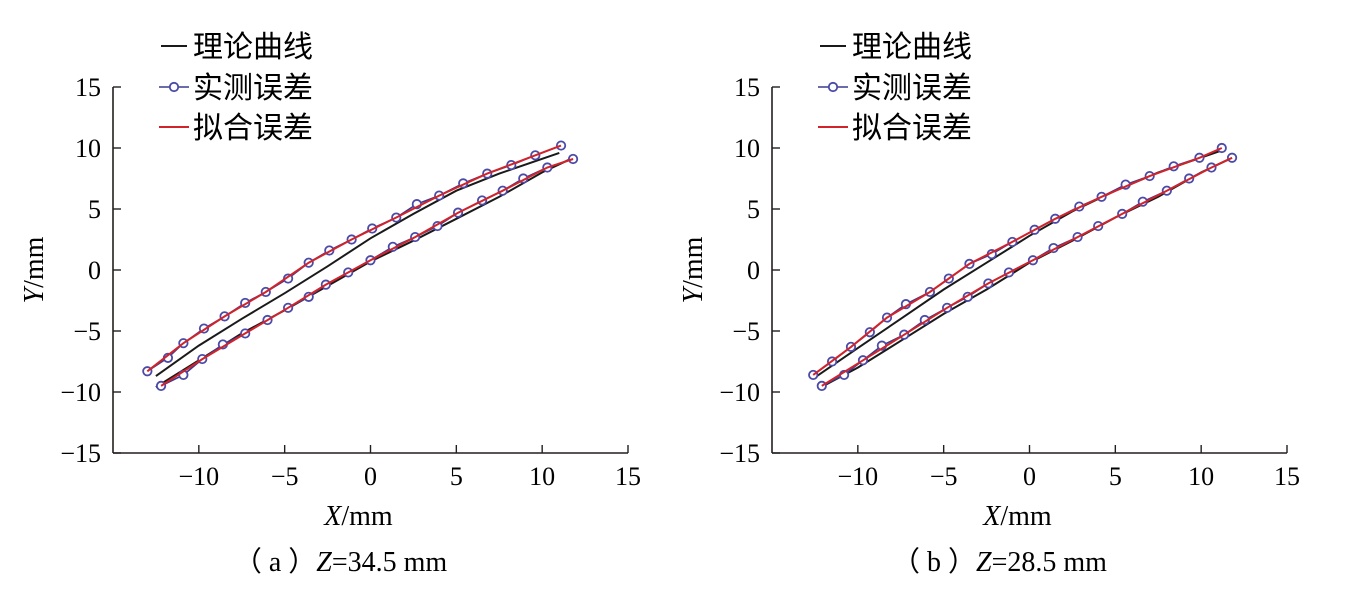 This screenshot has height=596, width=1347. Describe the element at coordinates (390, 562) in the screenshot. I see `caption-value: =34.5 mm` at that location.